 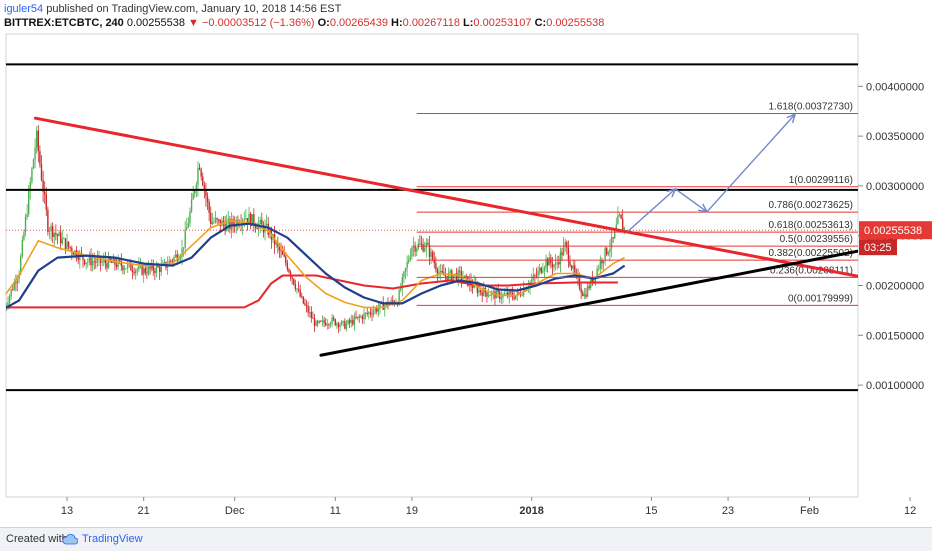 I want to click on x-tick-label: 21, so click(x=144, y=511).